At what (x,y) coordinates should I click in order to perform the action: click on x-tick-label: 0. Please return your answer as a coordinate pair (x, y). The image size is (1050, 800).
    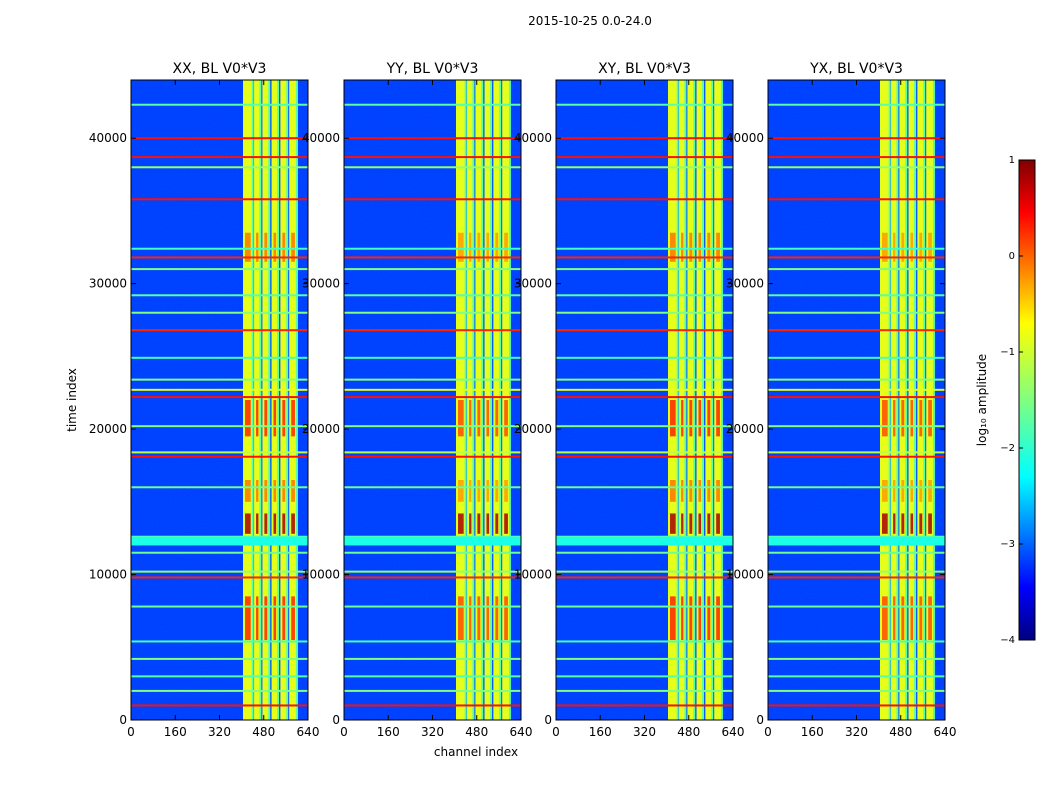
    Looking at the image, I should click on (131, 732).